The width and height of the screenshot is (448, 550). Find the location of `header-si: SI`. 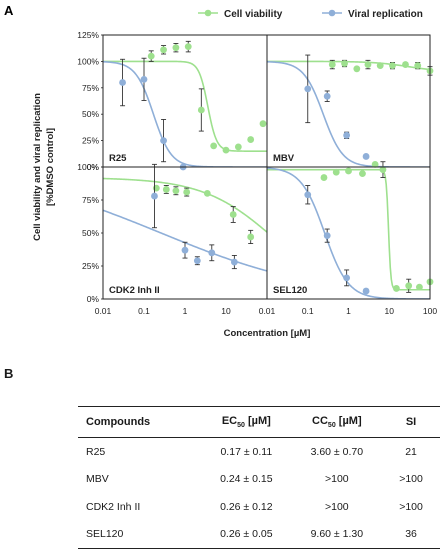

header-si: SI is located at coordinates (411, 422).